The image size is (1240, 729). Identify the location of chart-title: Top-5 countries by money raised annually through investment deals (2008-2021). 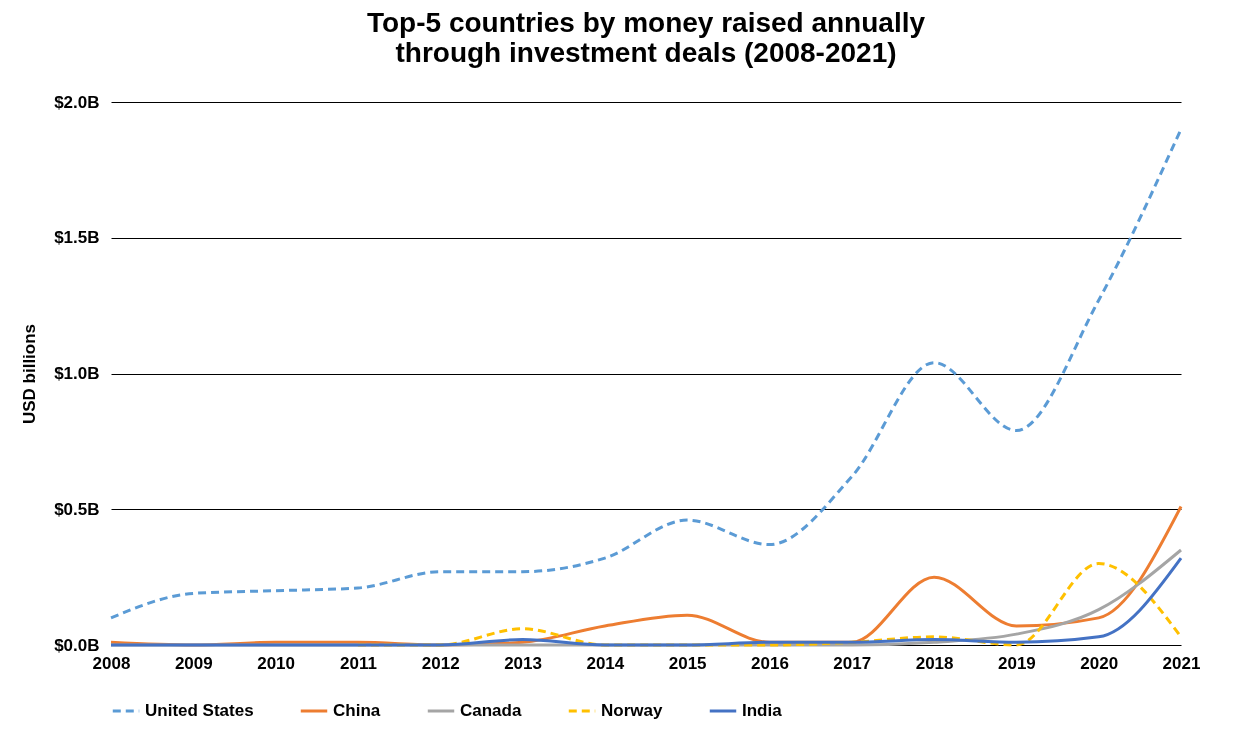
(646, 37).